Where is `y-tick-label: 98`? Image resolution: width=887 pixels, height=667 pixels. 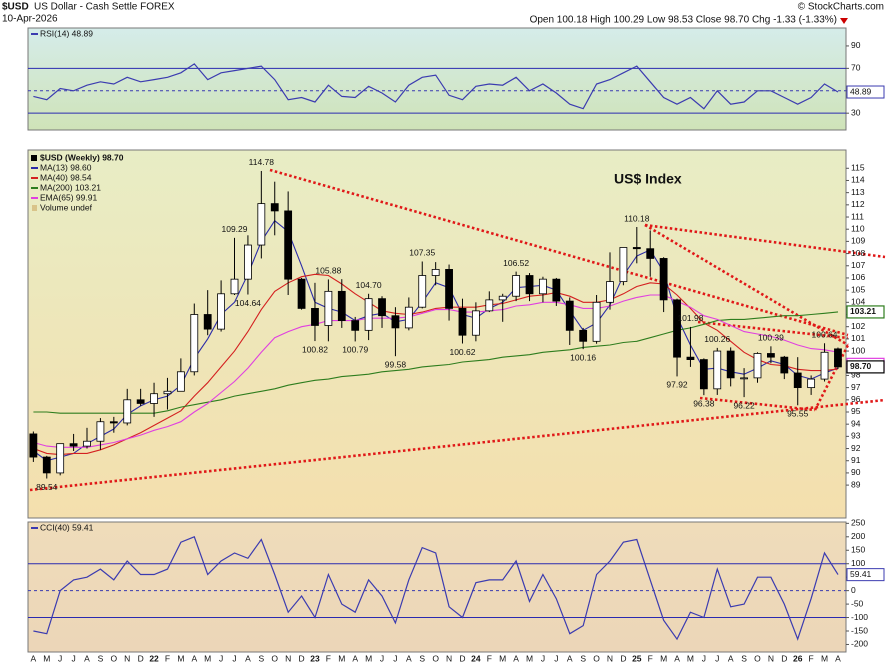
y-tick-label: 98 is located at coordinates (856, 375).